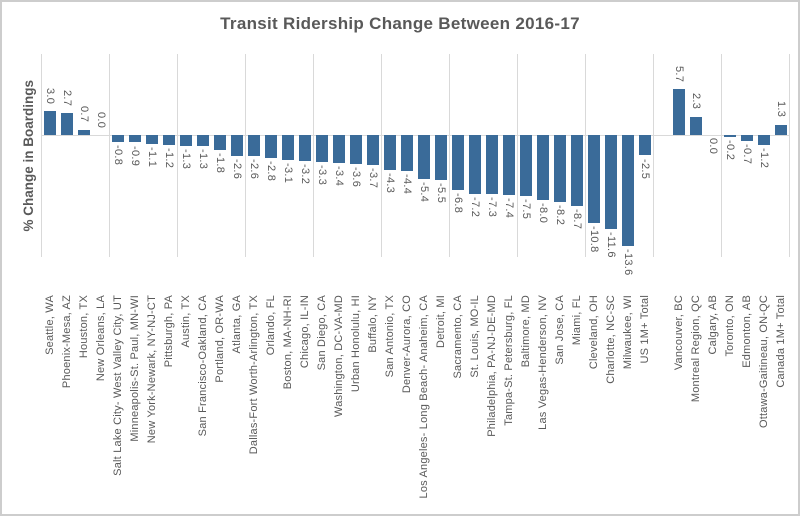  I want to click on category-label: Minneapolis-St. Paul, MN-WI, so click(134, 368).